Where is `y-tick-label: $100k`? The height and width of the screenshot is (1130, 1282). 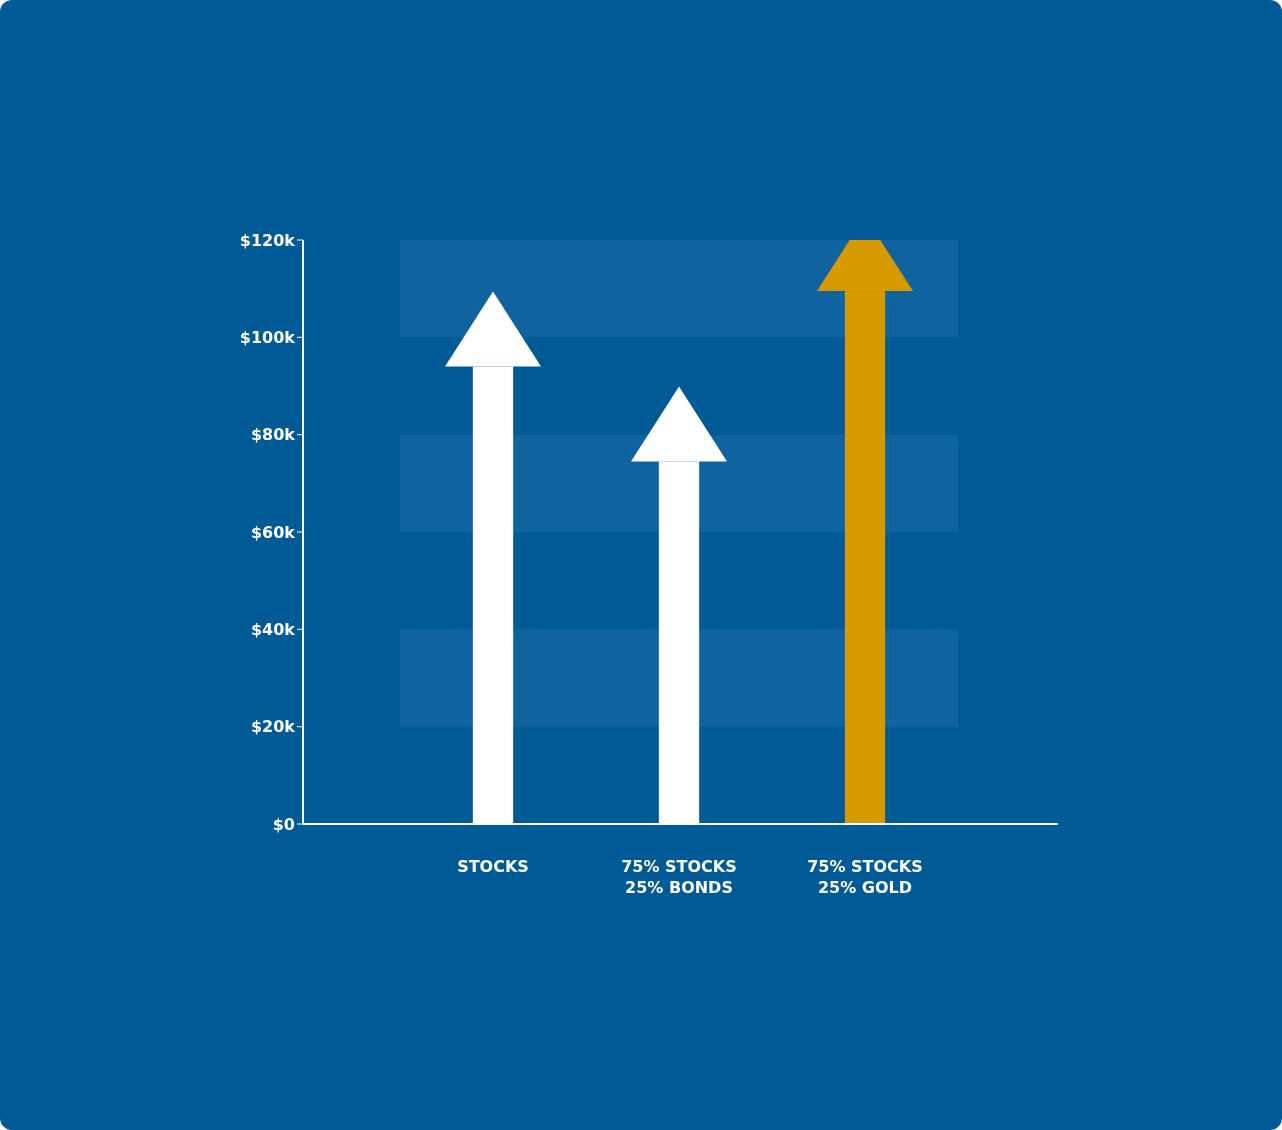
y-tick-label: $100k is located at coordinates (267, 338).